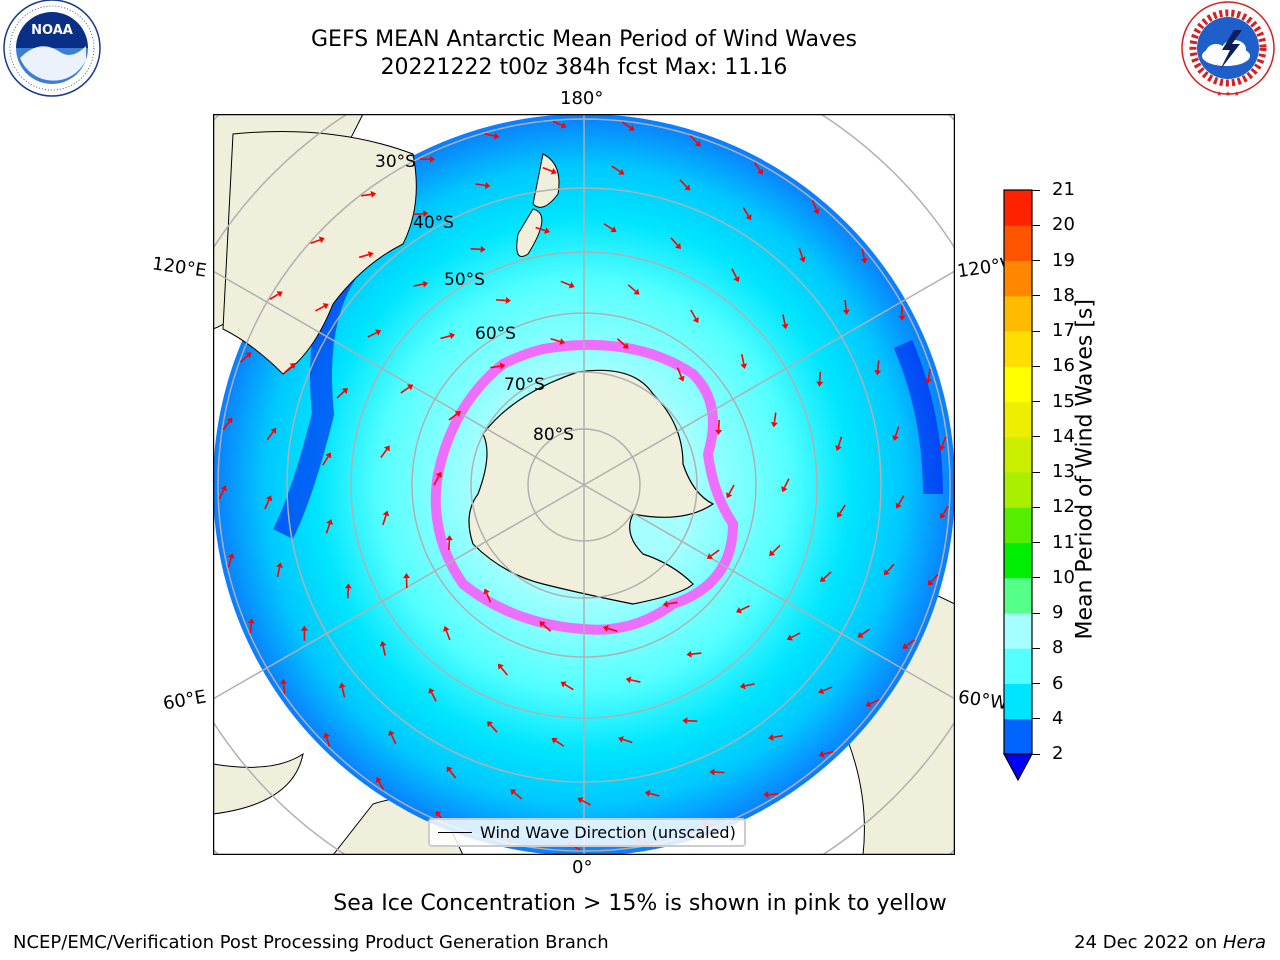 This screenshot has width=1280, height=960. Describe the element at coordinates (184, 700) in the screenshot. I see `lon-label-60e: 60°E` at that location.